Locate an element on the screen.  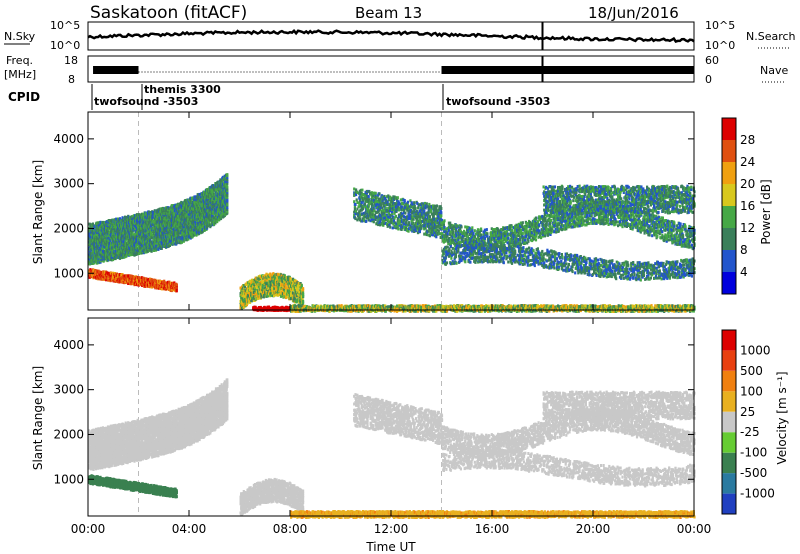
nsky-line is located at coordinates (391, 36).